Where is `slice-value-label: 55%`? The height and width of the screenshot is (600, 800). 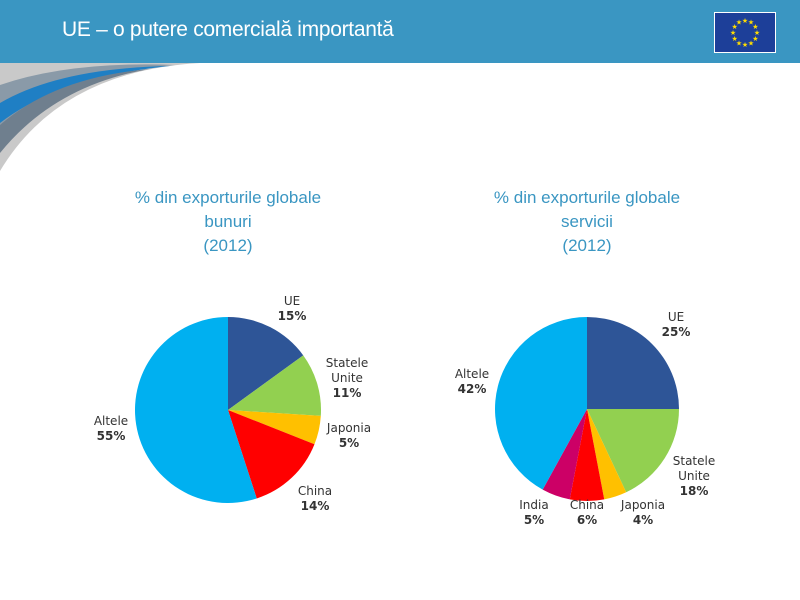 slice-value-label: 55% is located at coordinates (111, 436).